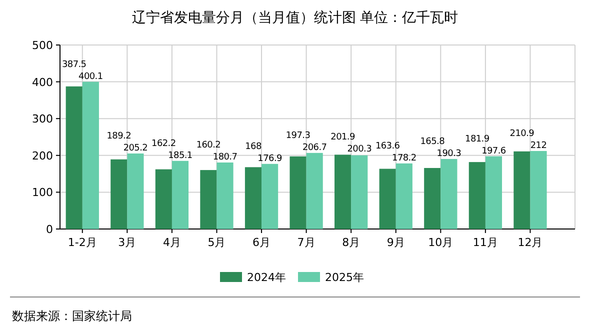  Describe the element at coordinates (449, 153) in the screenshot. I see `data-label: 190.3` at that location.